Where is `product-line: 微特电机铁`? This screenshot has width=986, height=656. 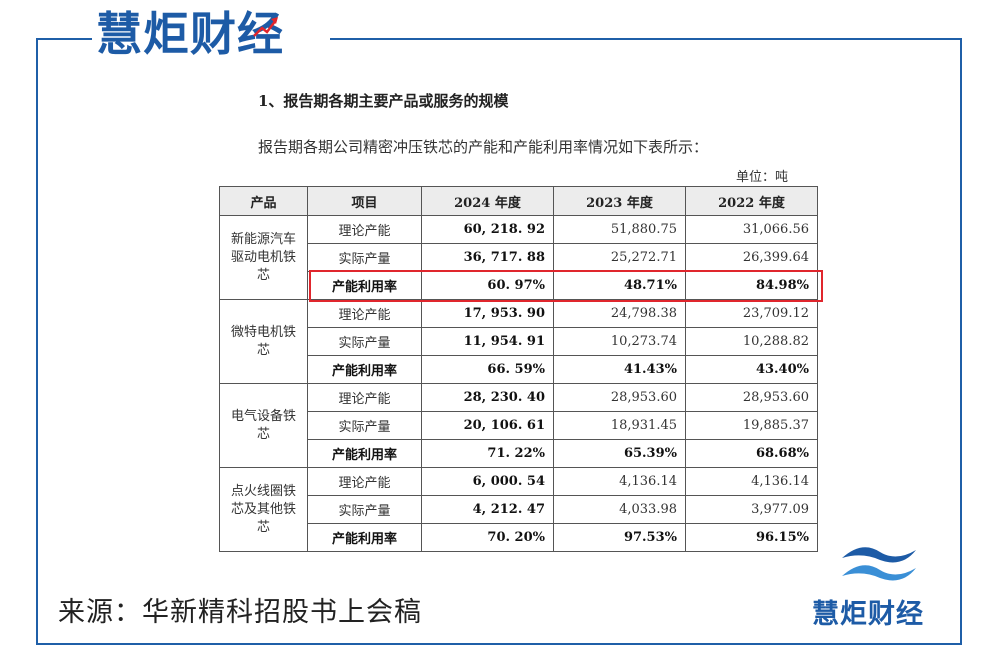
product-line: 微特电机铁 is located at coordinates (263, 332).